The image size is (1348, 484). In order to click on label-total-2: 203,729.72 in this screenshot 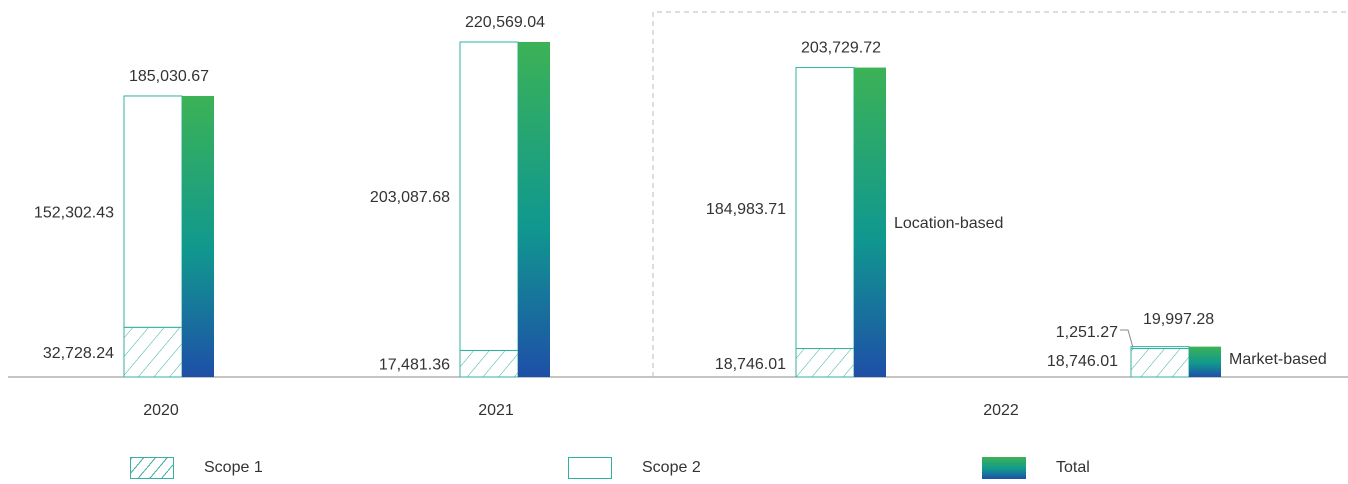, I will do `click(841, 48)`.